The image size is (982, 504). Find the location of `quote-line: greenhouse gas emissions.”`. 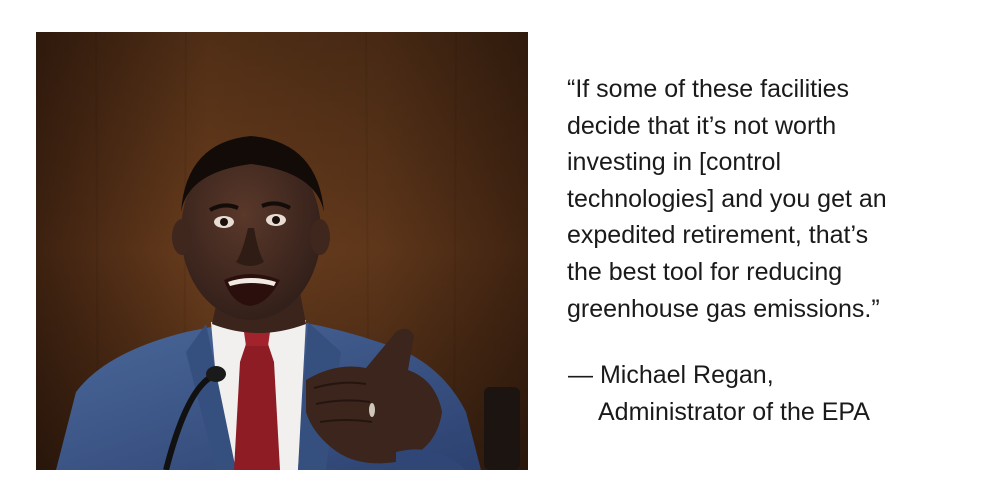

quote-line: greenhouse gas emissions.” is located at coordinates (723, 308).